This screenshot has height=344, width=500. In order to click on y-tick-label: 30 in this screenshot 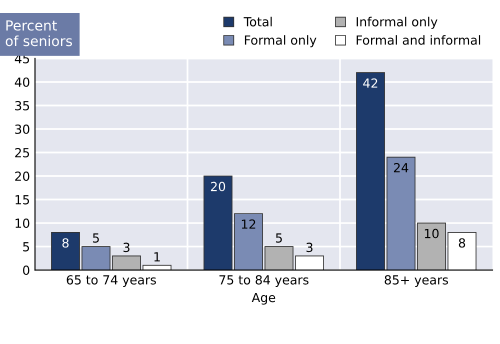, I will do `click(22, 129)`.